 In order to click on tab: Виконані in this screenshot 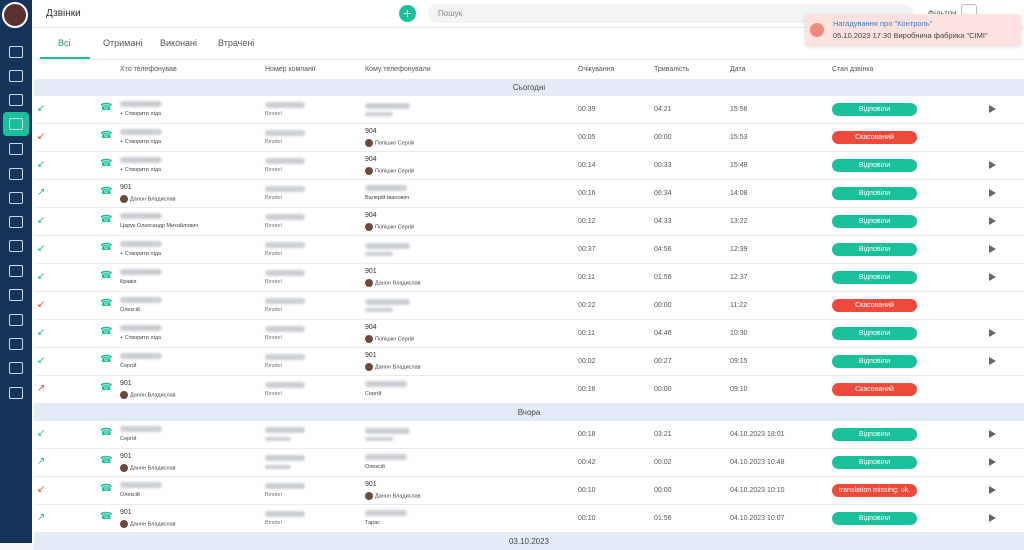, I will do `click(179, 43)`.